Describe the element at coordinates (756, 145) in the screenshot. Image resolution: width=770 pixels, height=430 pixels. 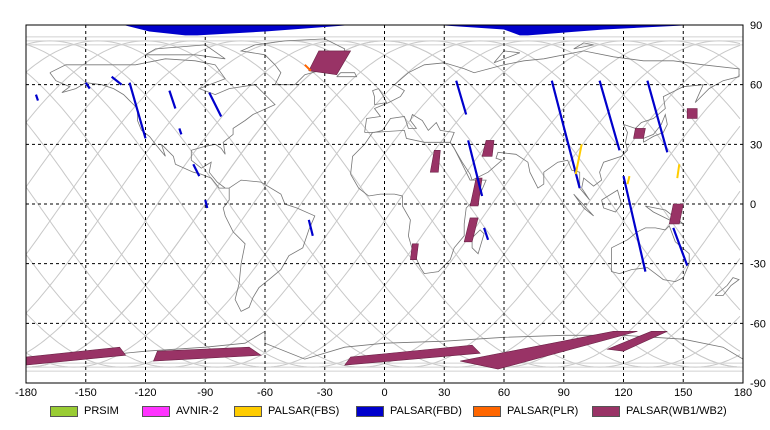
I see `lat-tick-label: 30` at that location.